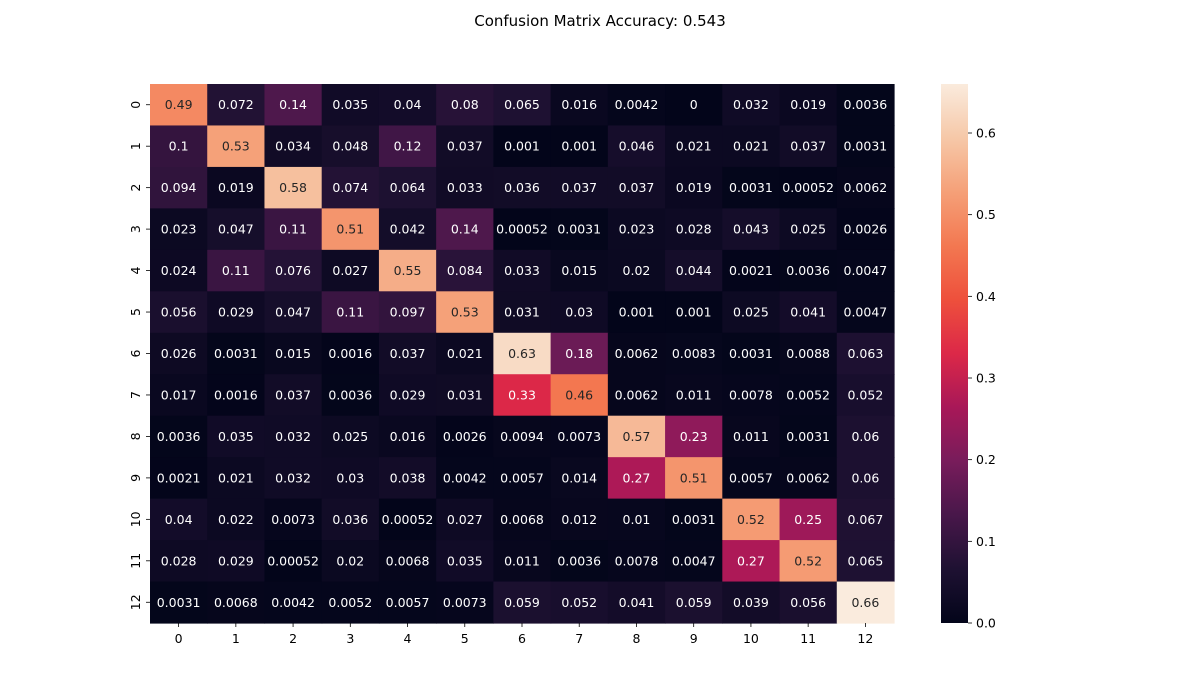  Describe the element at coordinates (236, 229) in the screenshot. I see `cell-value-label: 0.047` at that location.